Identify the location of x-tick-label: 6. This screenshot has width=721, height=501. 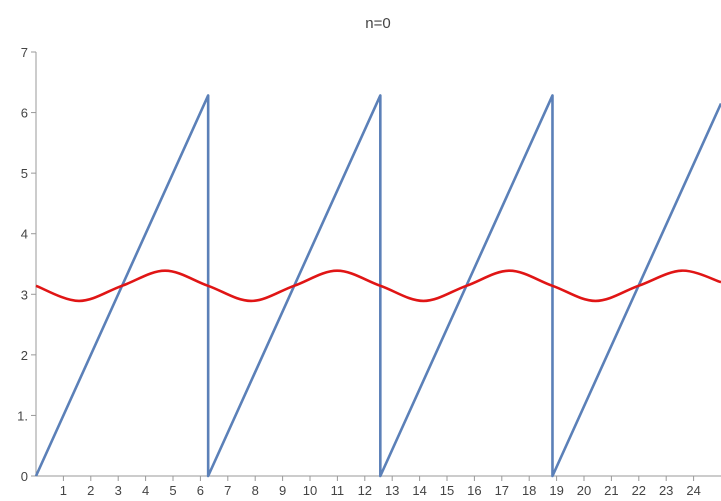
(200, 490).